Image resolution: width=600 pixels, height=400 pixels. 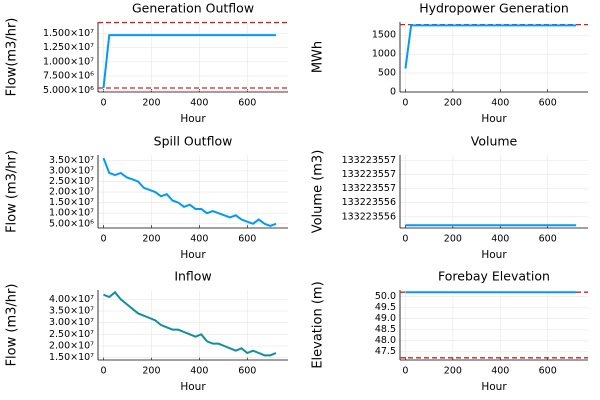 What do you see at coordinates (193, 8) in the screenshot?
I see `chart-title: Generation Outflow` at bounding box center [193, 8].